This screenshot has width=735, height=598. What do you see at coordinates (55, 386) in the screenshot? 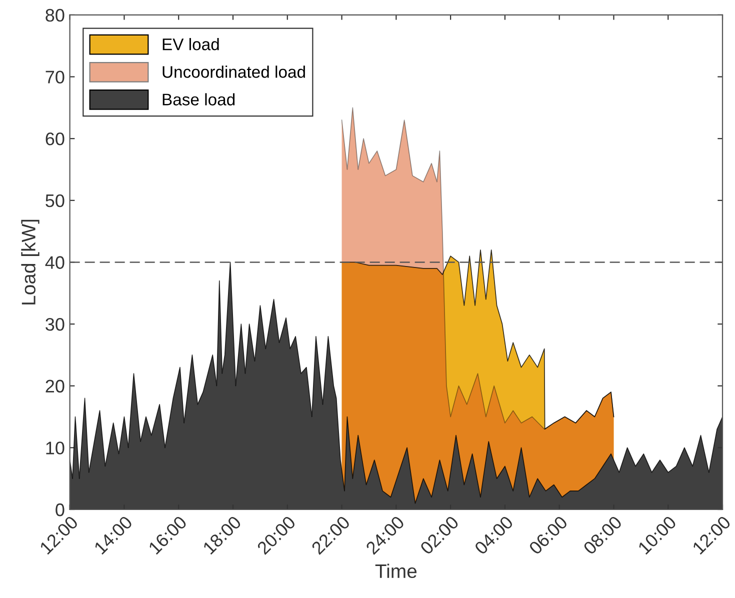
I see `y-tick-label: 20` at bounding box center [55, 386].